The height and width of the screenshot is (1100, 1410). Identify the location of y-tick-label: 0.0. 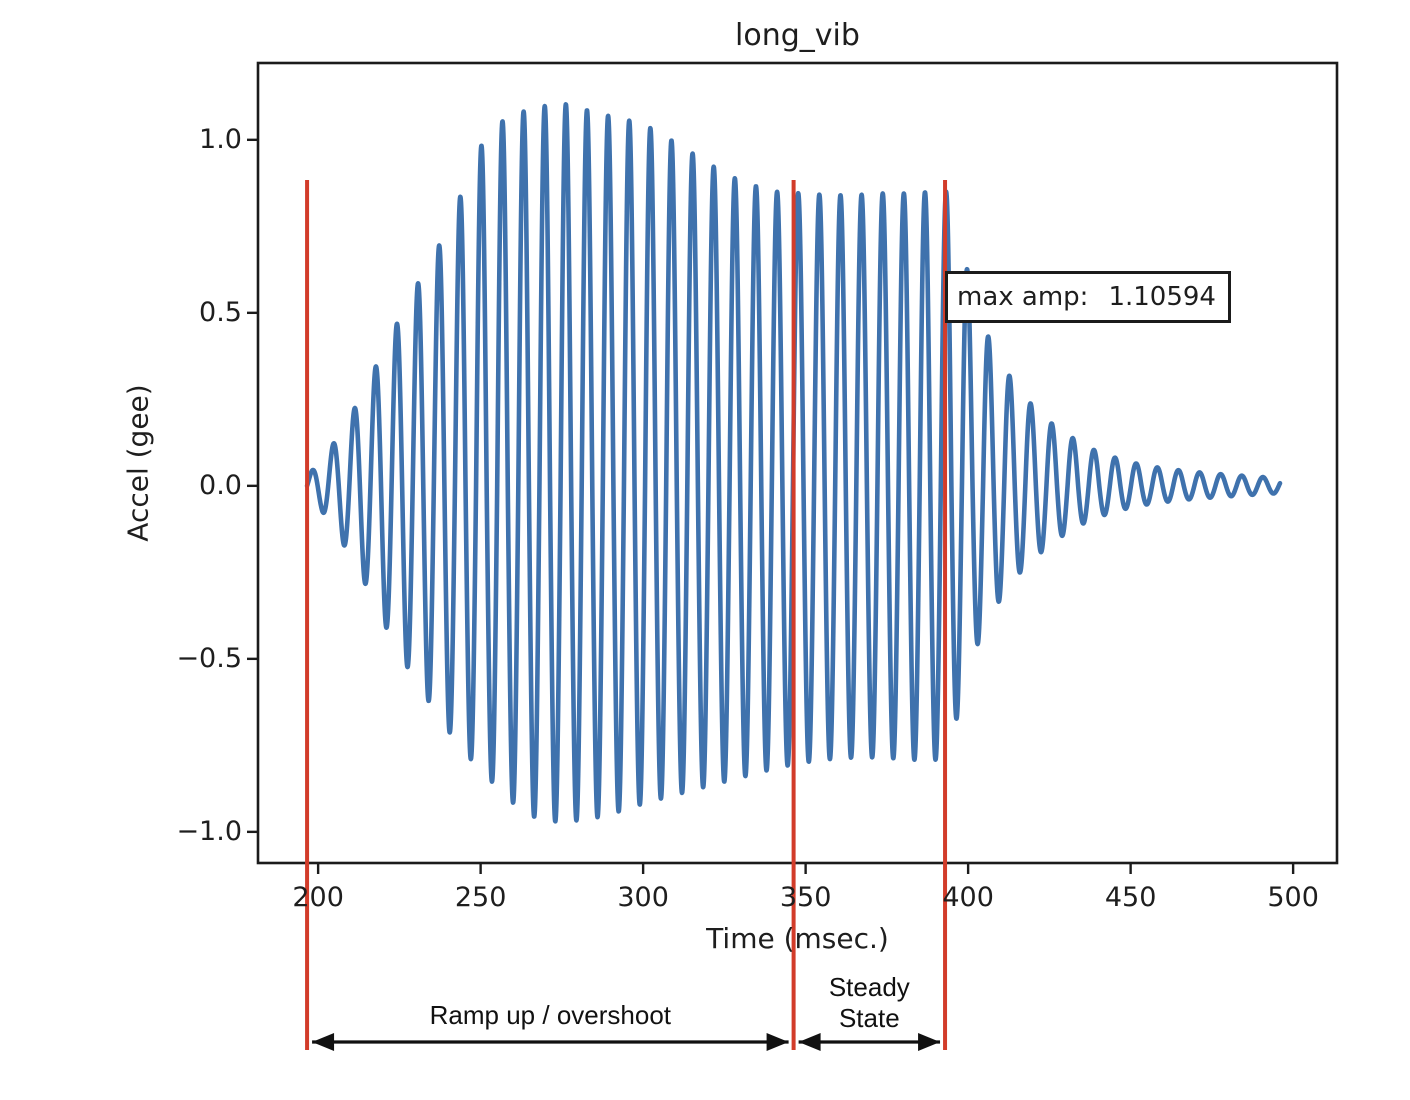
(220, 485).